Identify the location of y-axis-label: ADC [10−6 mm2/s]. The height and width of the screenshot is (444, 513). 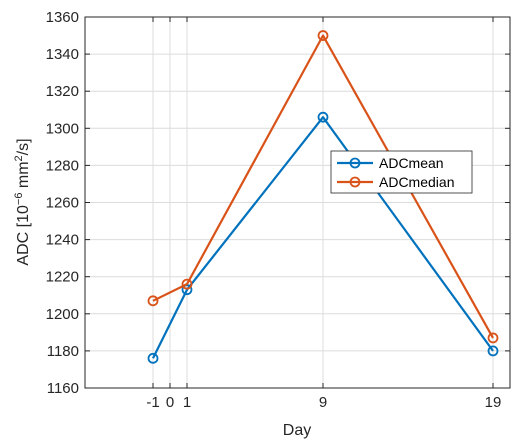
(22, 201).